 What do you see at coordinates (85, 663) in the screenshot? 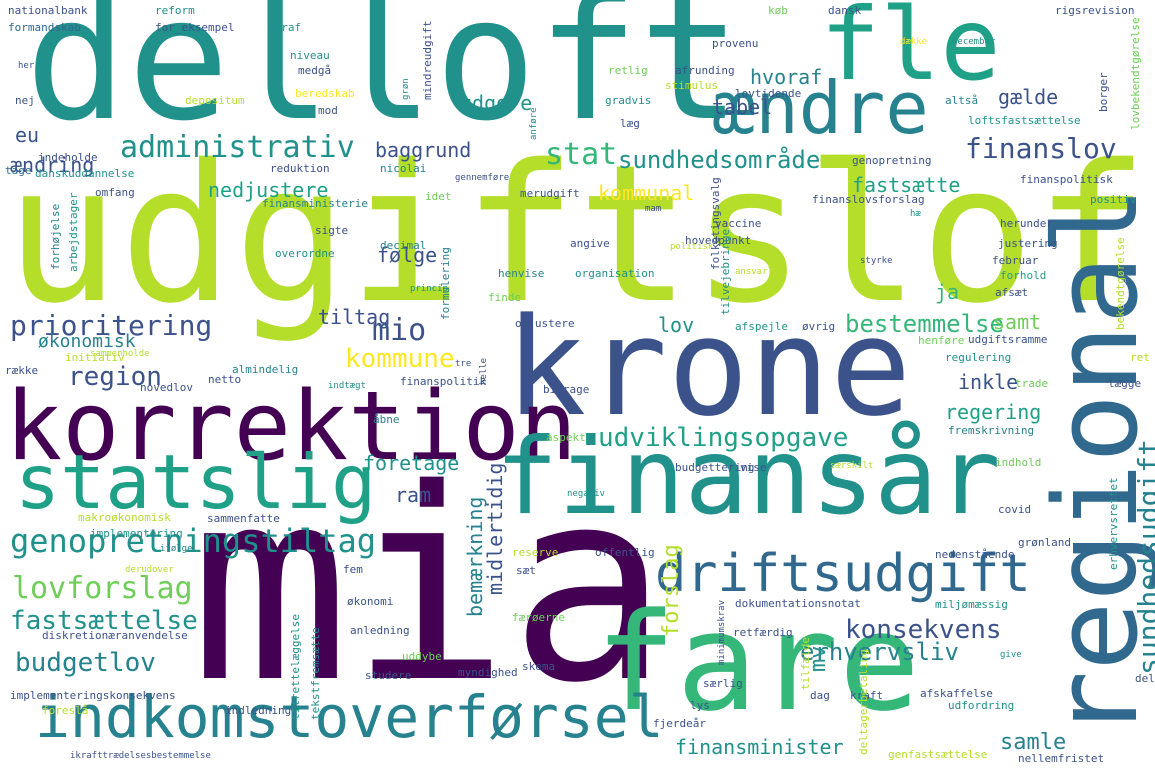
I see `word-budgetlov: budgetlov` at bounding box center [85, 663].